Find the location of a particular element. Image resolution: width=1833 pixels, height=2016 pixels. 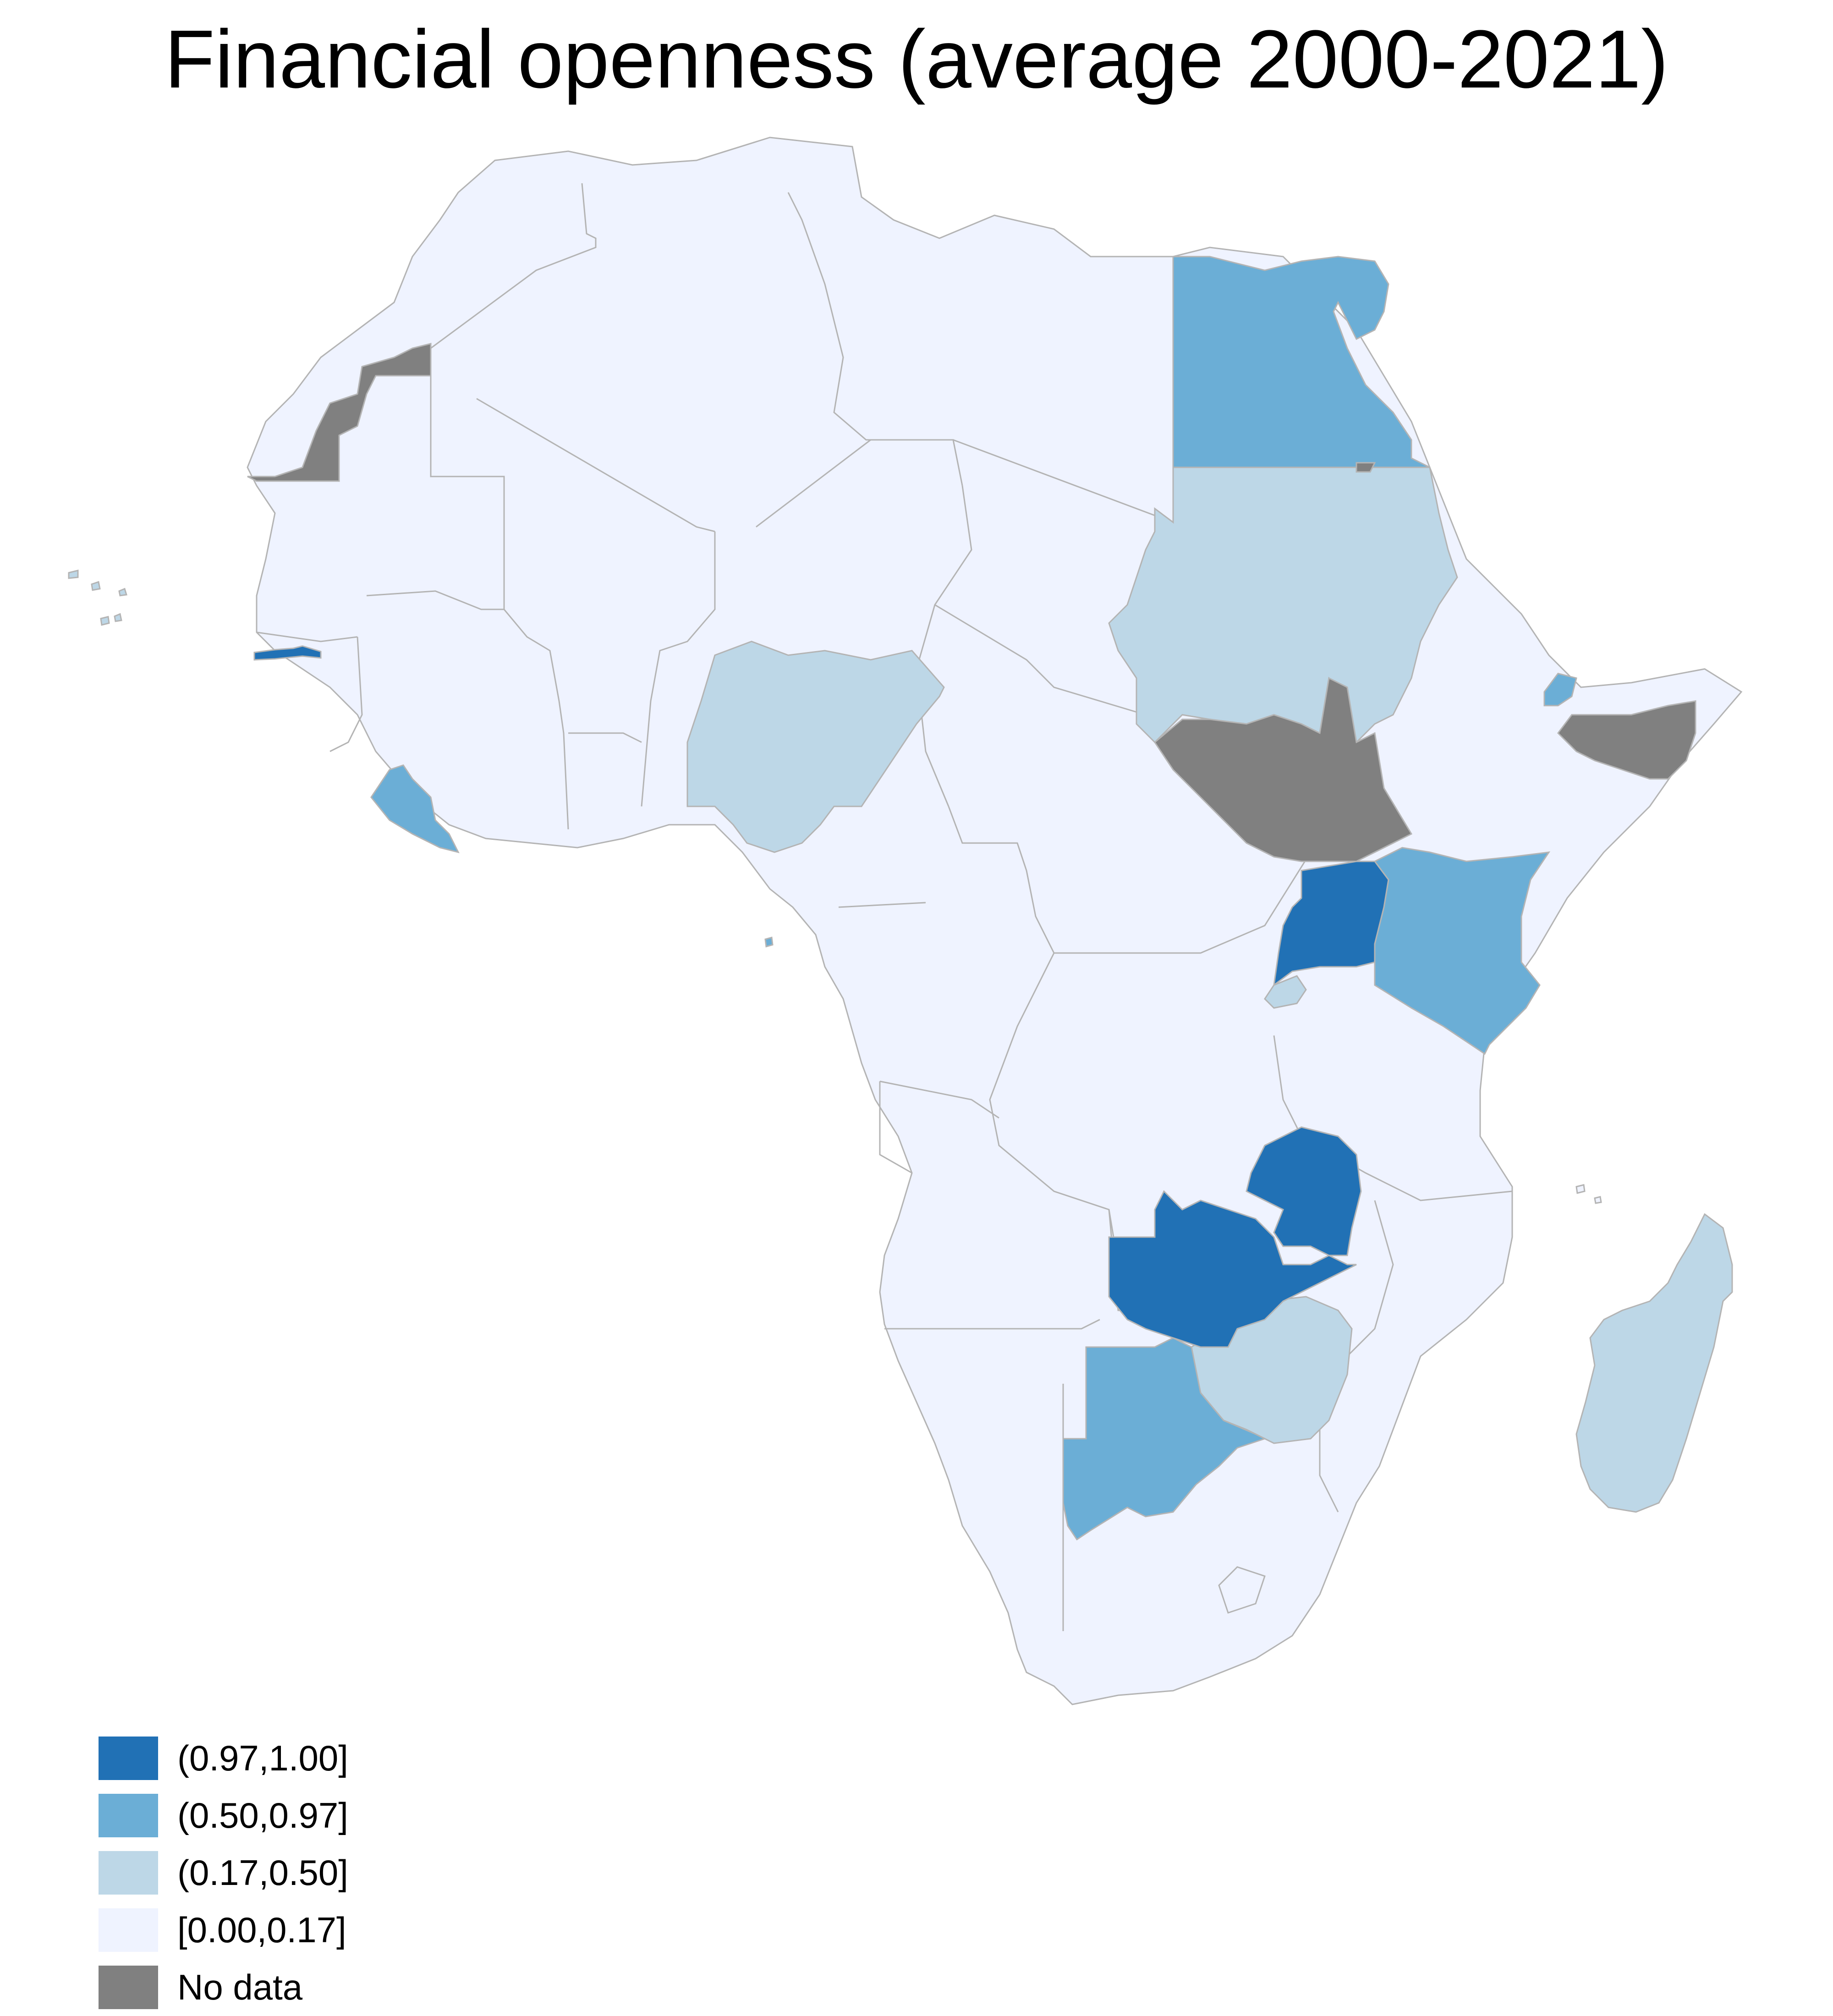

western-sahara-shape is located at coordinates (339, 412).